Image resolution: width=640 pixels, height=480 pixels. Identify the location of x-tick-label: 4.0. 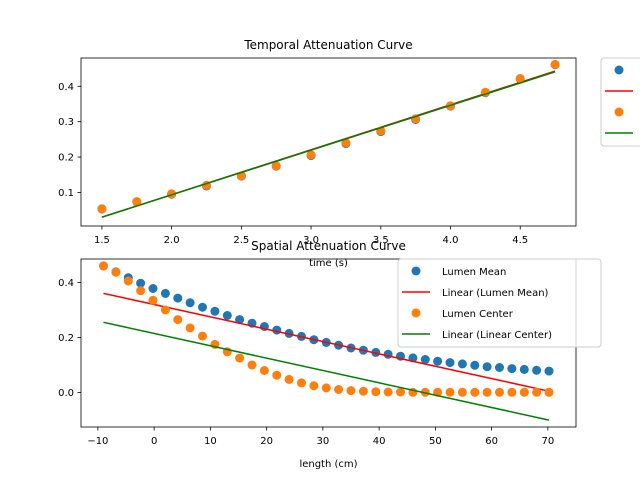
(451, 240).